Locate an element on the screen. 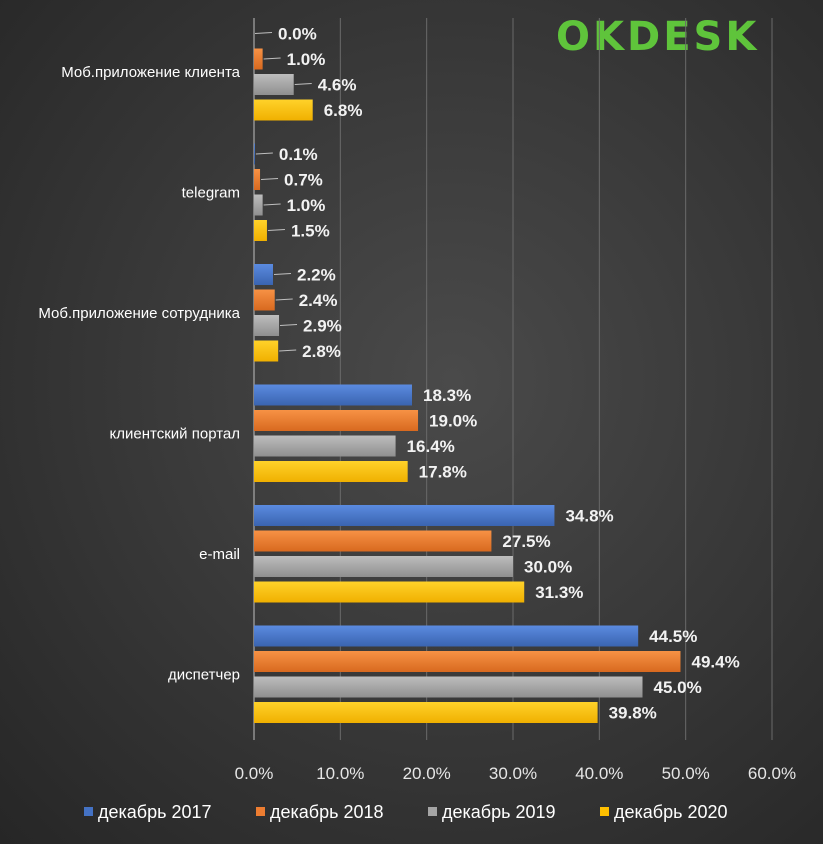 The width and height of the screenshot is (823, 844). data-label: 2.8% is located at coordinates (321, 351).